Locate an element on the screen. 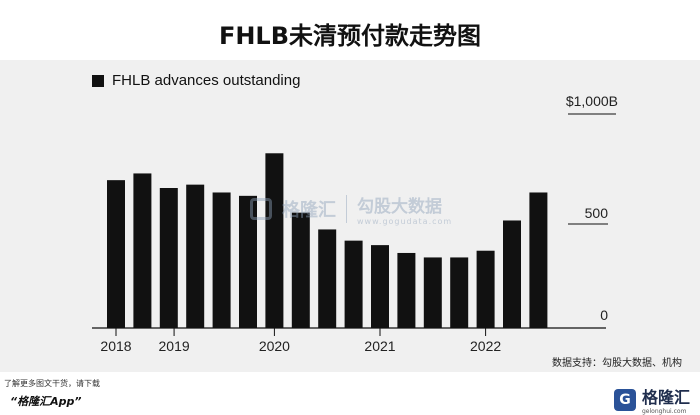 This screenshot has height=415, width=700. chart-legend: FHLB advances outstanding is located at coordinates (196, 80).